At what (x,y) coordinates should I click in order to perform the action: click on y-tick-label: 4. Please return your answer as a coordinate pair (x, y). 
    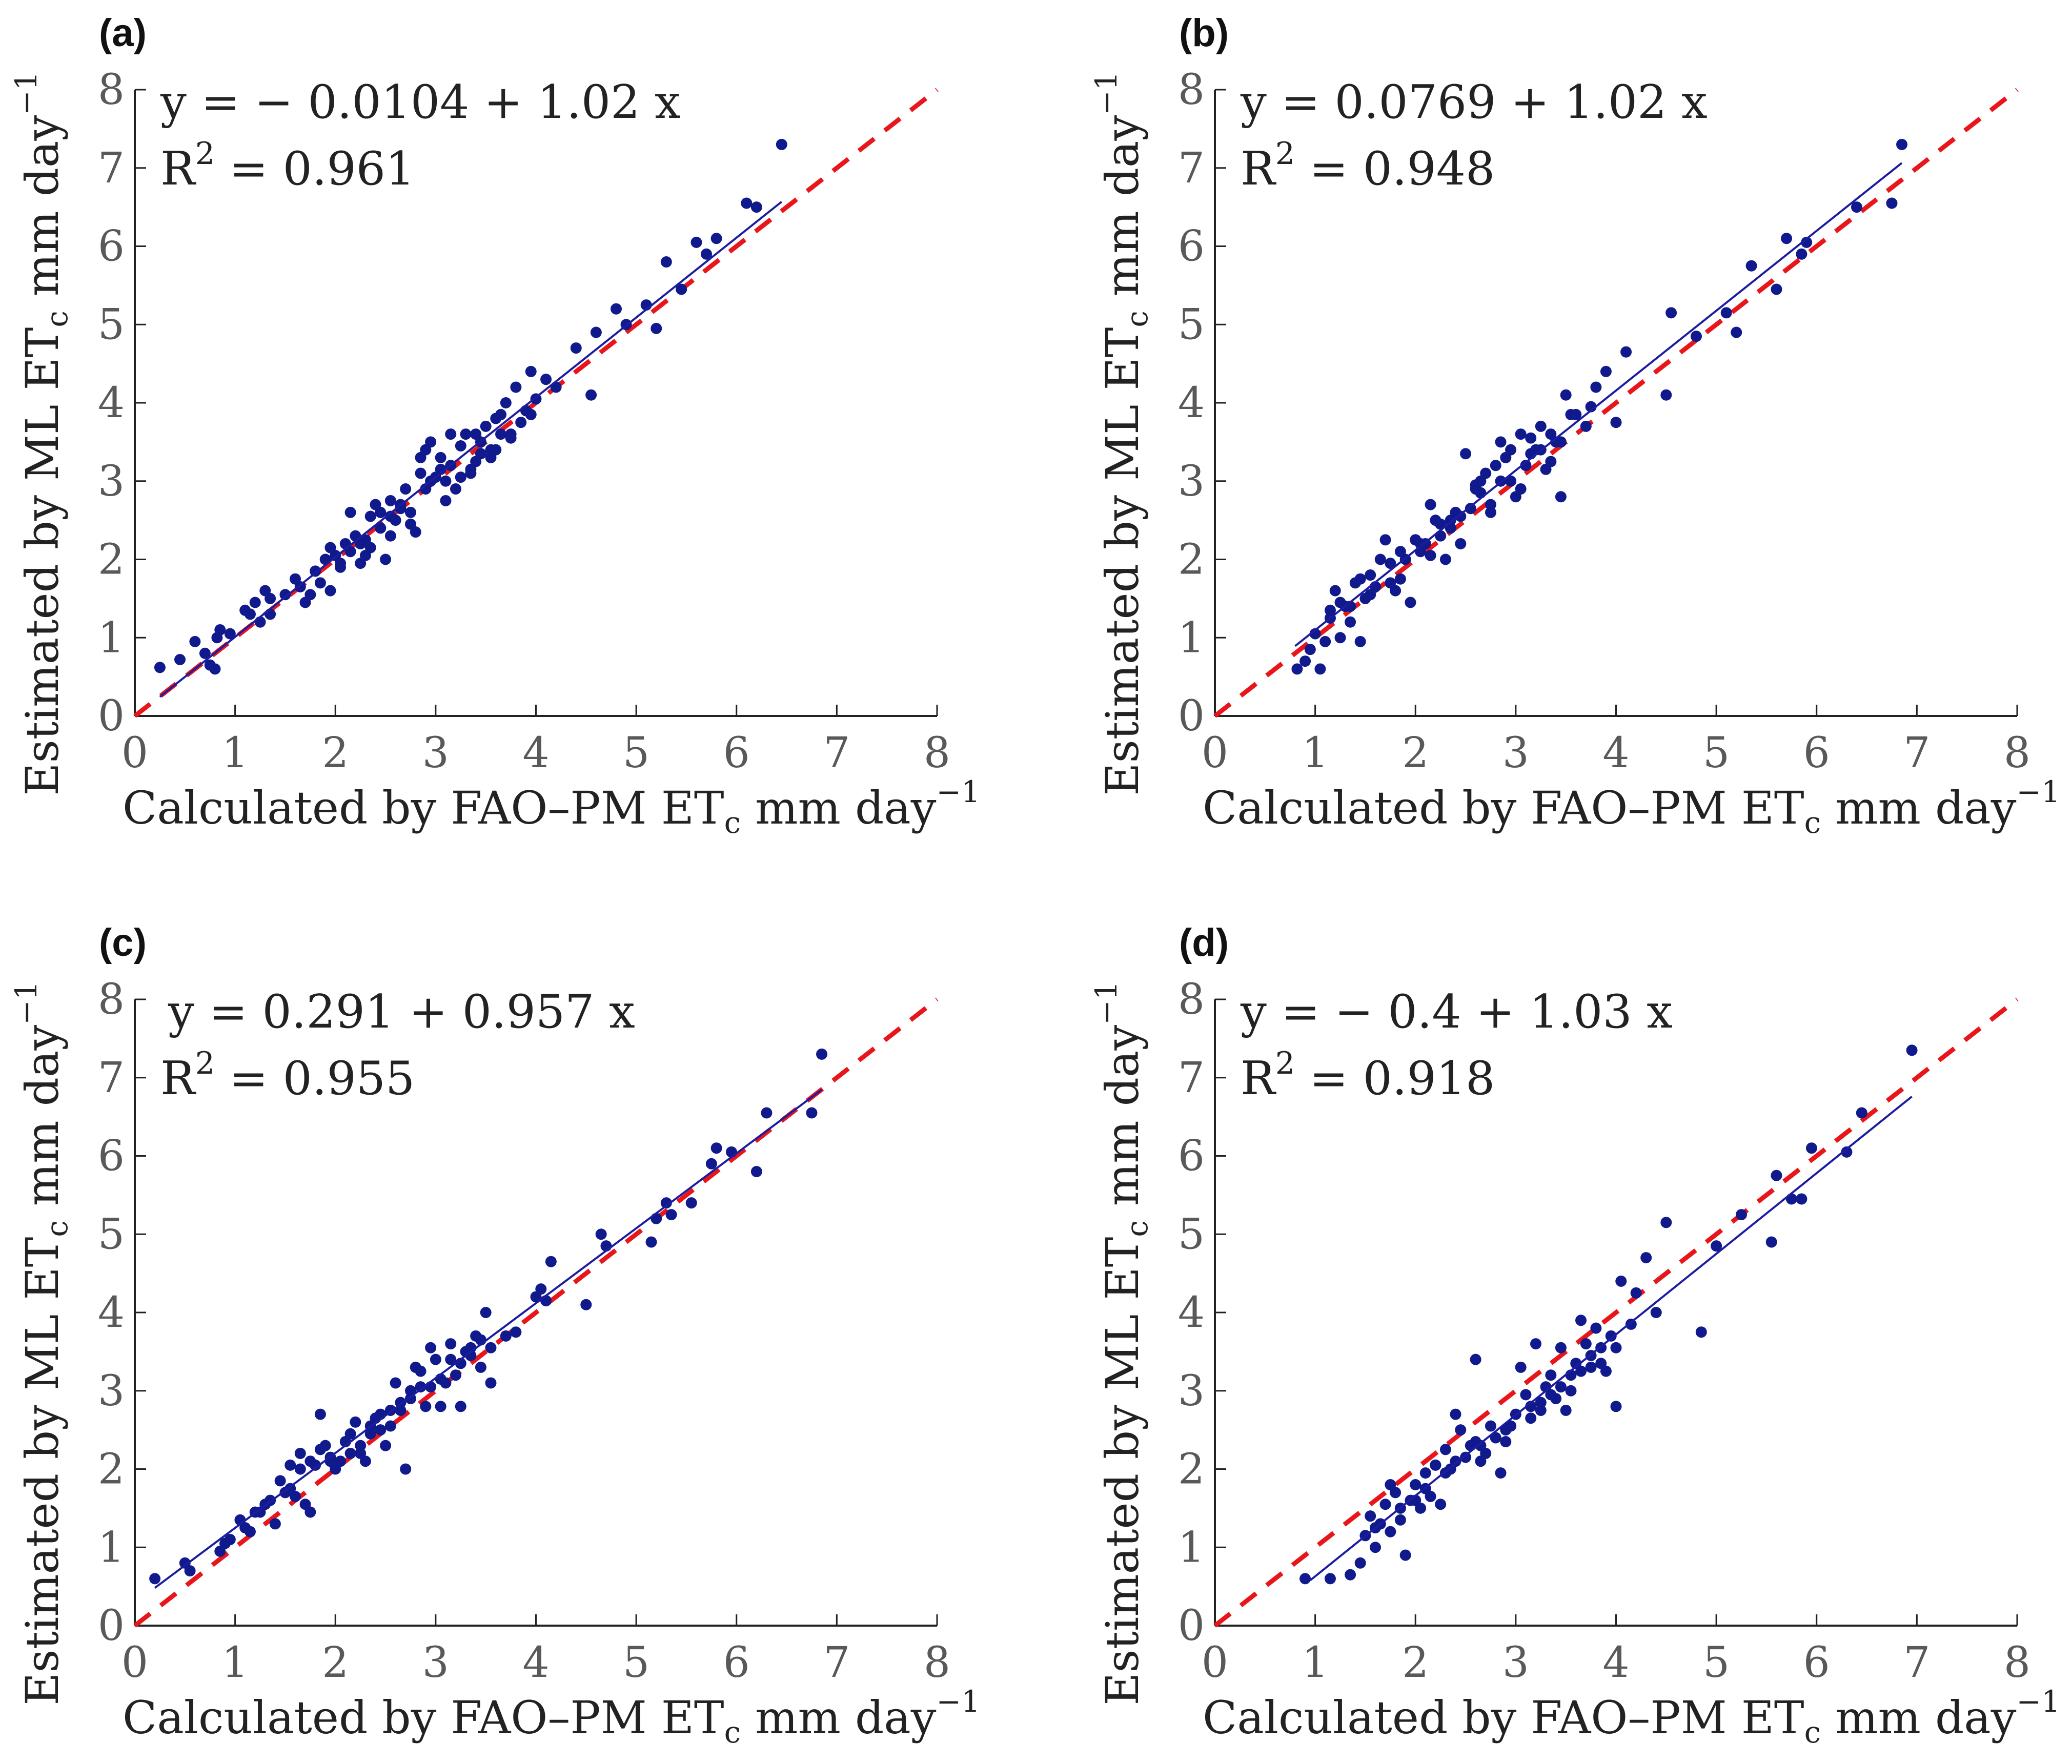
    Looking at the image, I should click on (1191, 403).